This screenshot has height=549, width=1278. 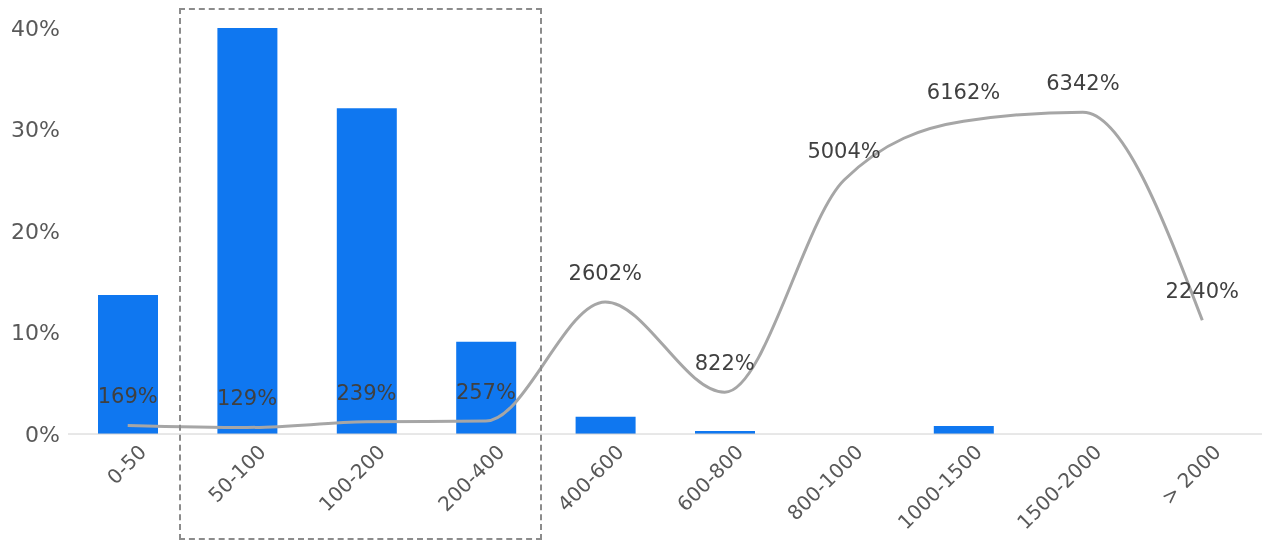 What do you see at coordinates (1202, 291) in the screenshot?
I see `data-label: 2240%` at bounding box center [1202, 291].